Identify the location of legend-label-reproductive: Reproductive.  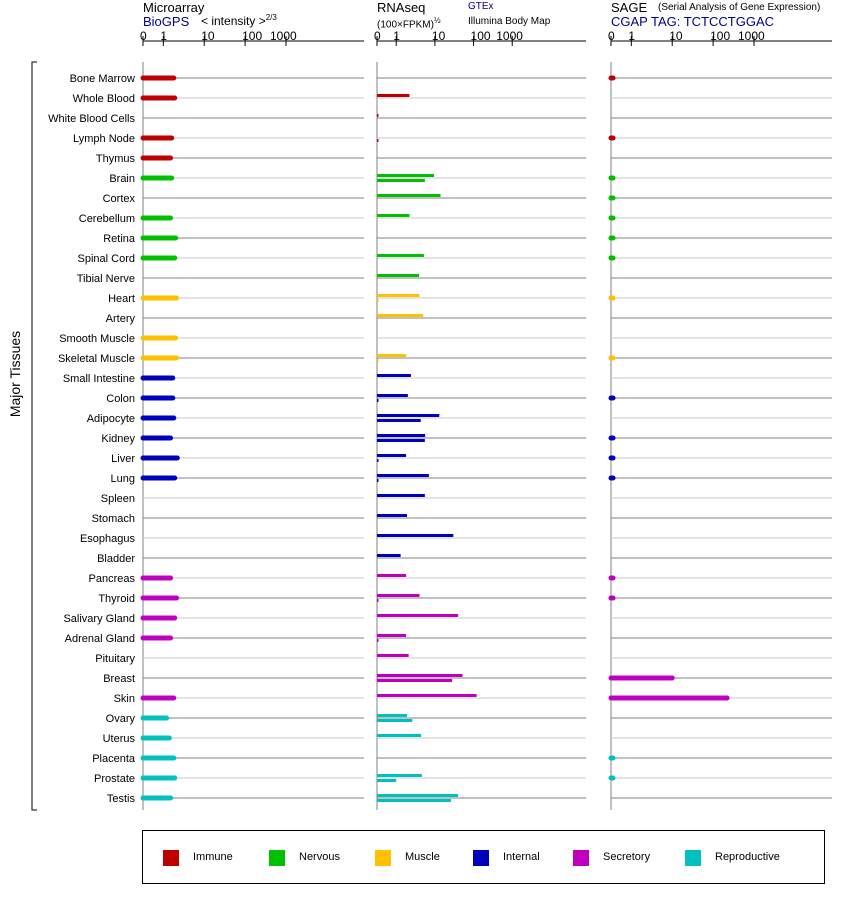
(747, 857).